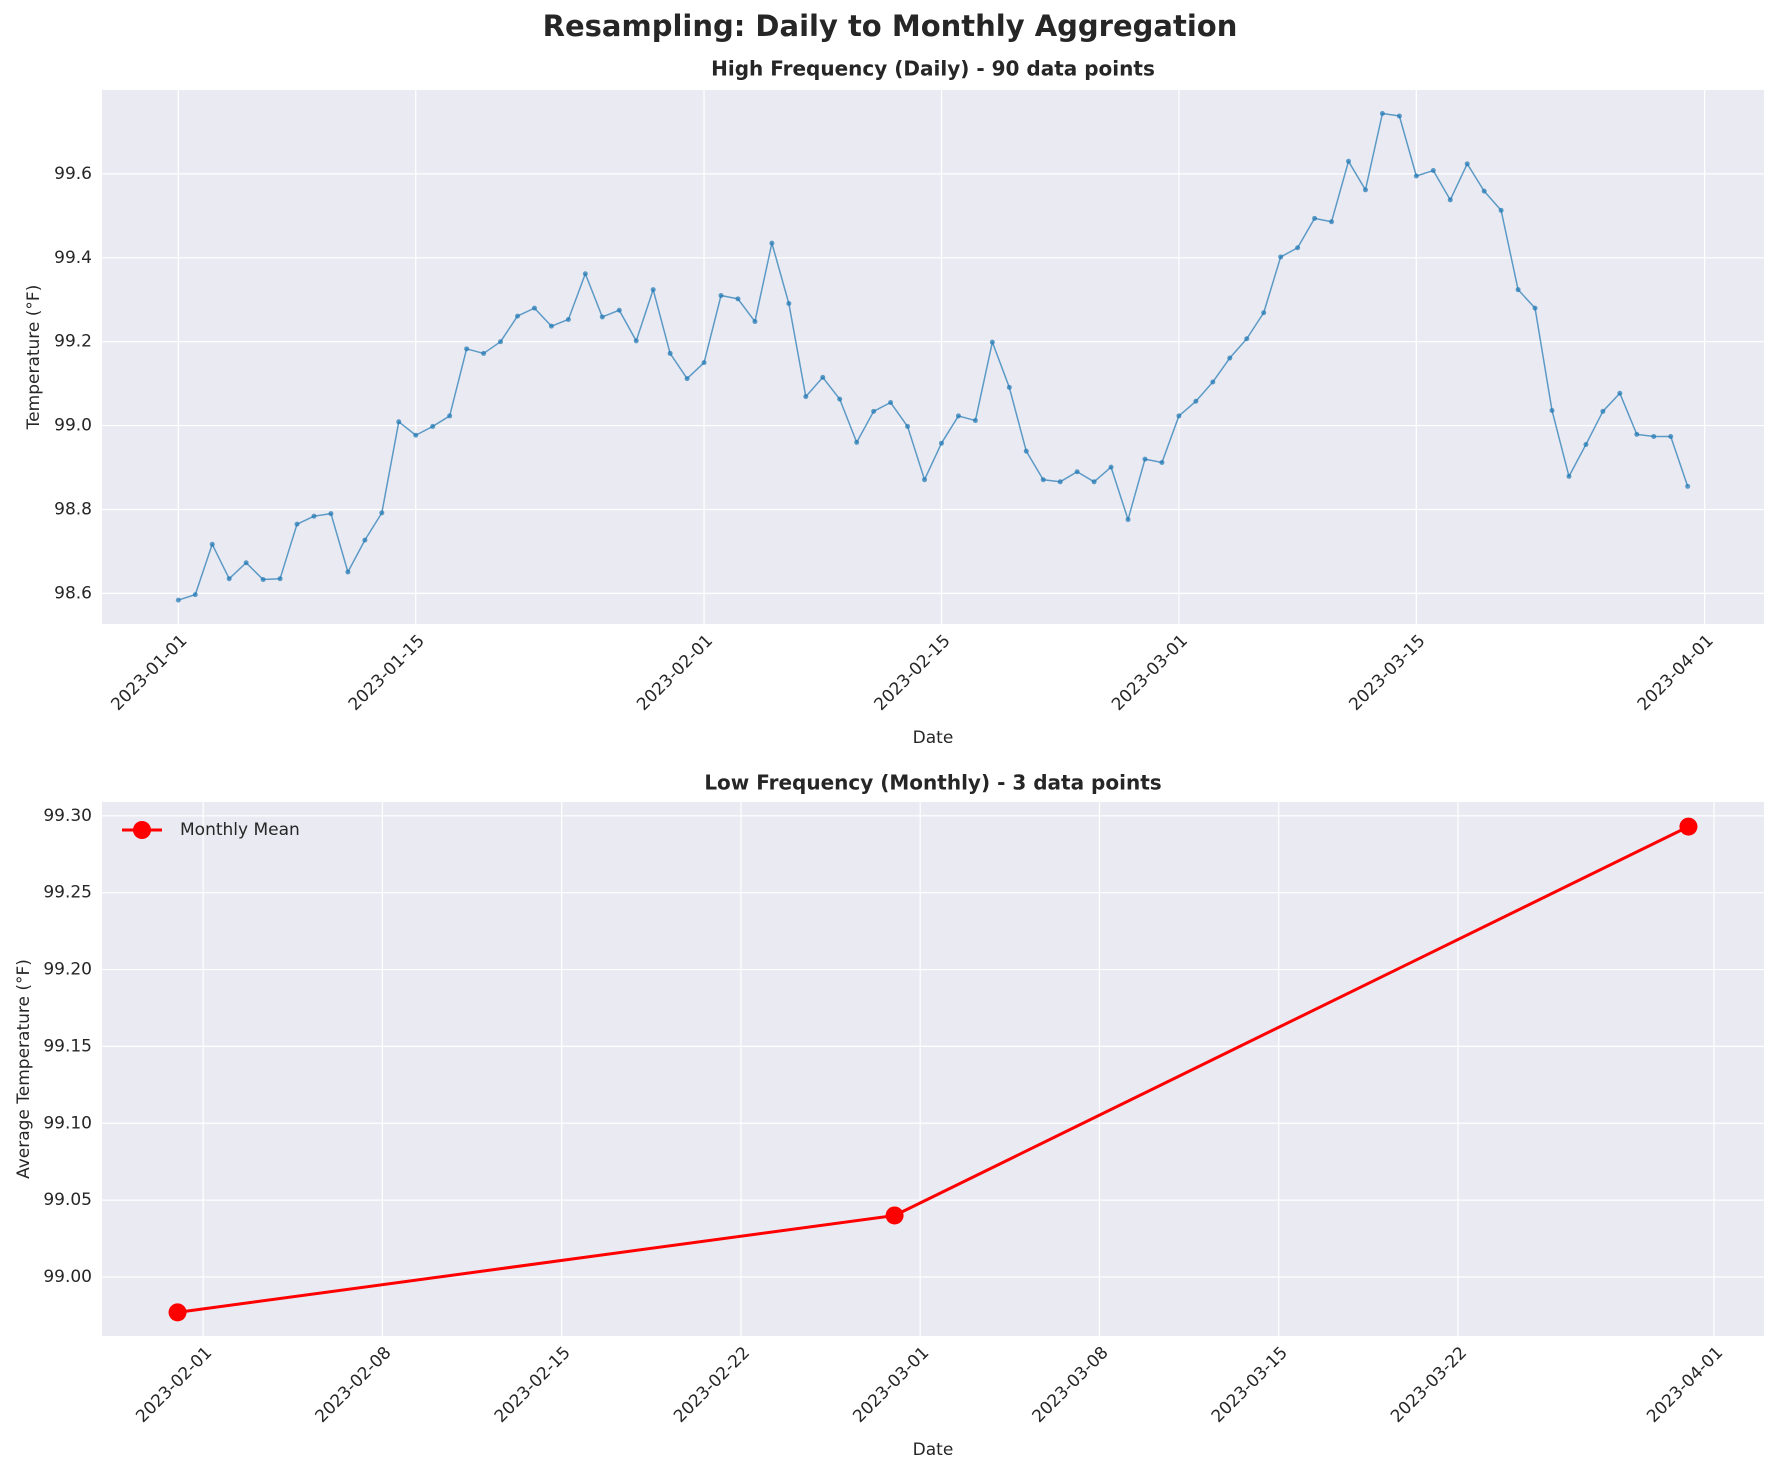 Image resolution: width=1781 pixels, height=1476 pixels. I want to click on x-tick-label: 2023-03-08, so click(1071, 1385).